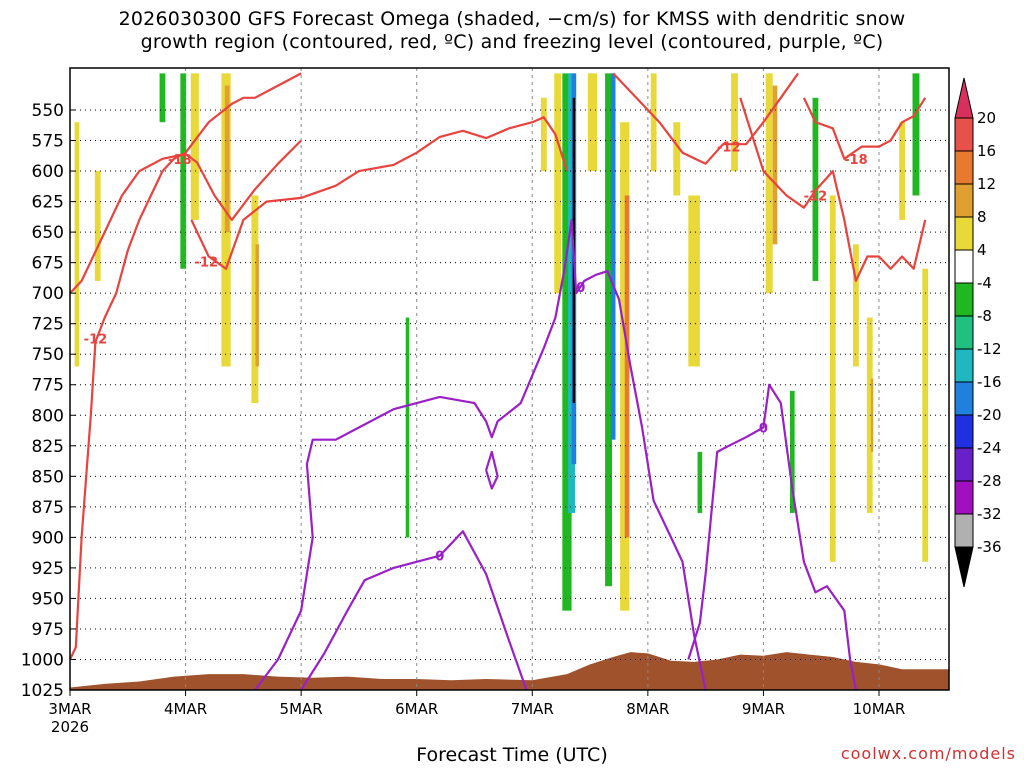 The height and width of the screenshot is (768, 1024). What do you see at coordinates (989, 547) in the screenshot?
I see `colorbar-label: -36` at bounding box center [989, 547].